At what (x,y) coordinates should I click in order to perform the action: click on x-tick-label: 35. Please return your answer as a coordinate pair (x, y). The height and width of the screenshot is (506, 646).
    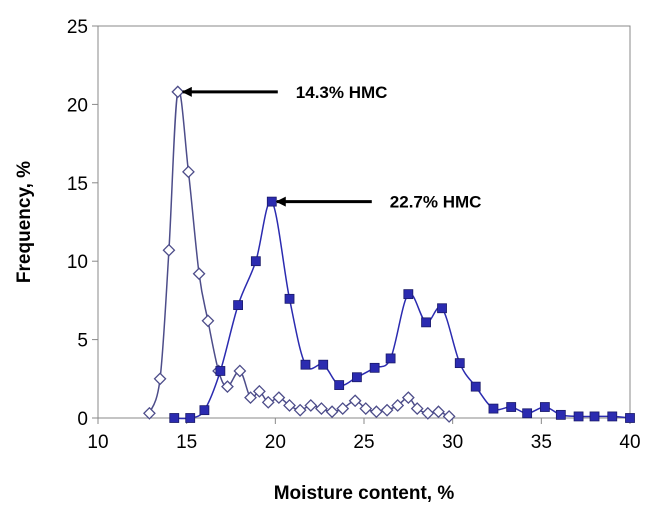
    Looking at the image, I should click on (541, 442).